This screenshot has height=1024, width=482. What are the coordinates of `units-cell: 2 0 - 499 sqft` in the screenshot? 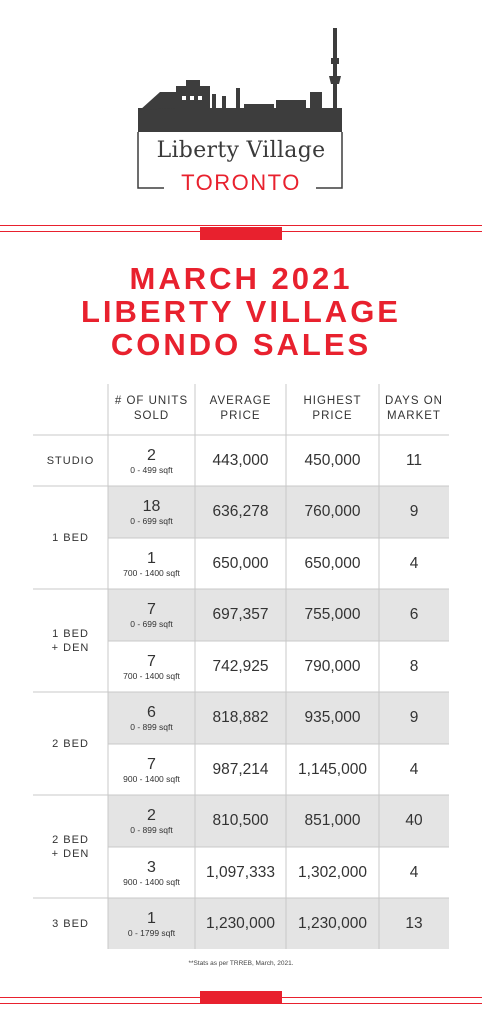 It's located at (151, 460).